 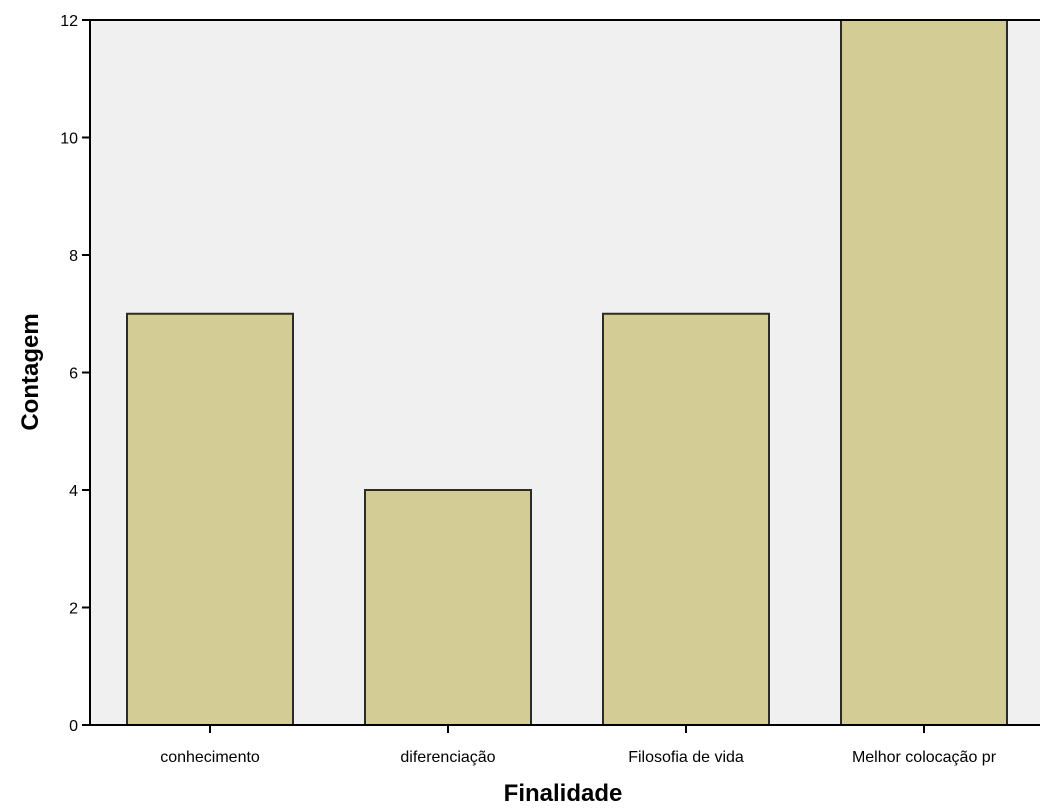 I want to click on y-ticks-group: 0 2 4 6 8 10 12, so click(x=75, y=374).